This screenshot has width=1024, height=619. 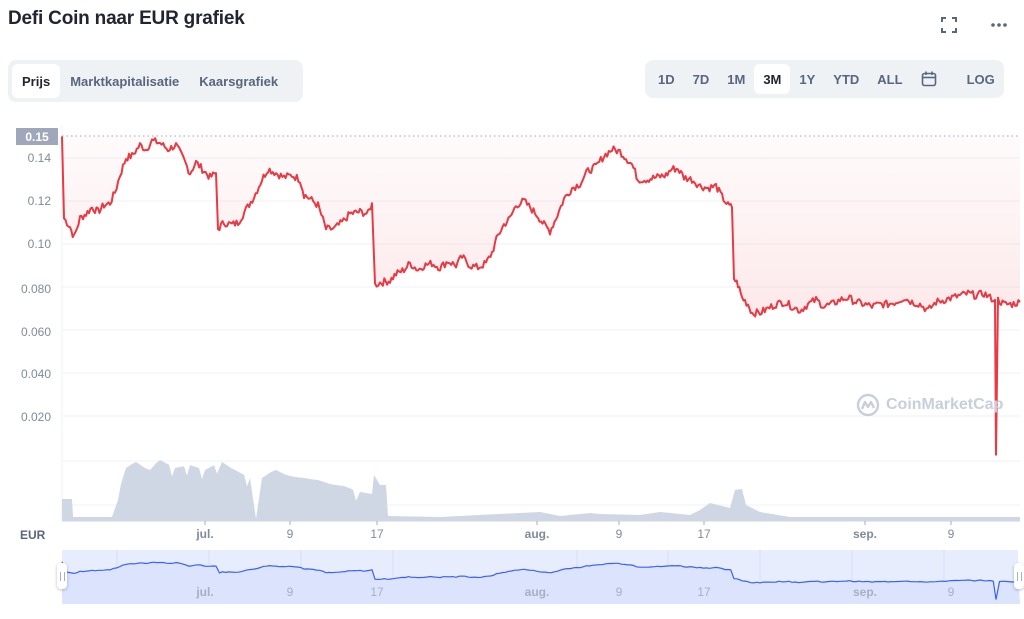 What do you see at coordinates (37, 136) in the screenshot?
I see `current-price-tag: 0.15` at bounding box center [37, 136].